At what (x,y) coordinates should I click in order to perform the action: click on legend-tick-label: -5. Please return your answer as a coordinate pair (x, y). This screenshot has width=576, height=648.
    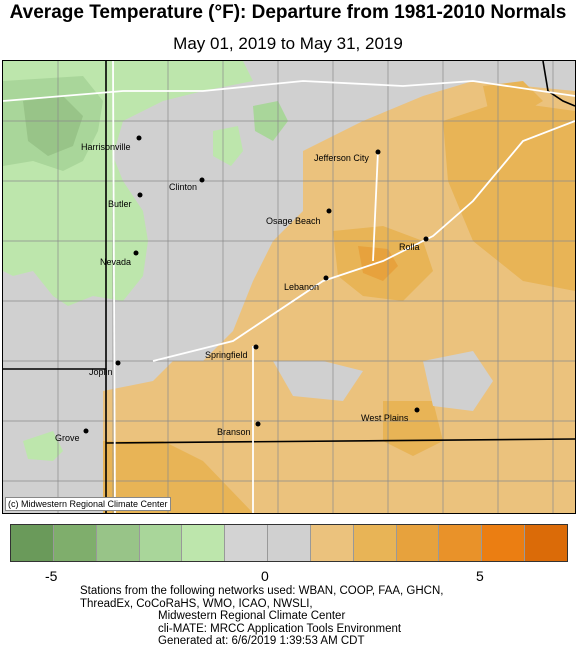
    Looking at the image, I should click on (51, 576).